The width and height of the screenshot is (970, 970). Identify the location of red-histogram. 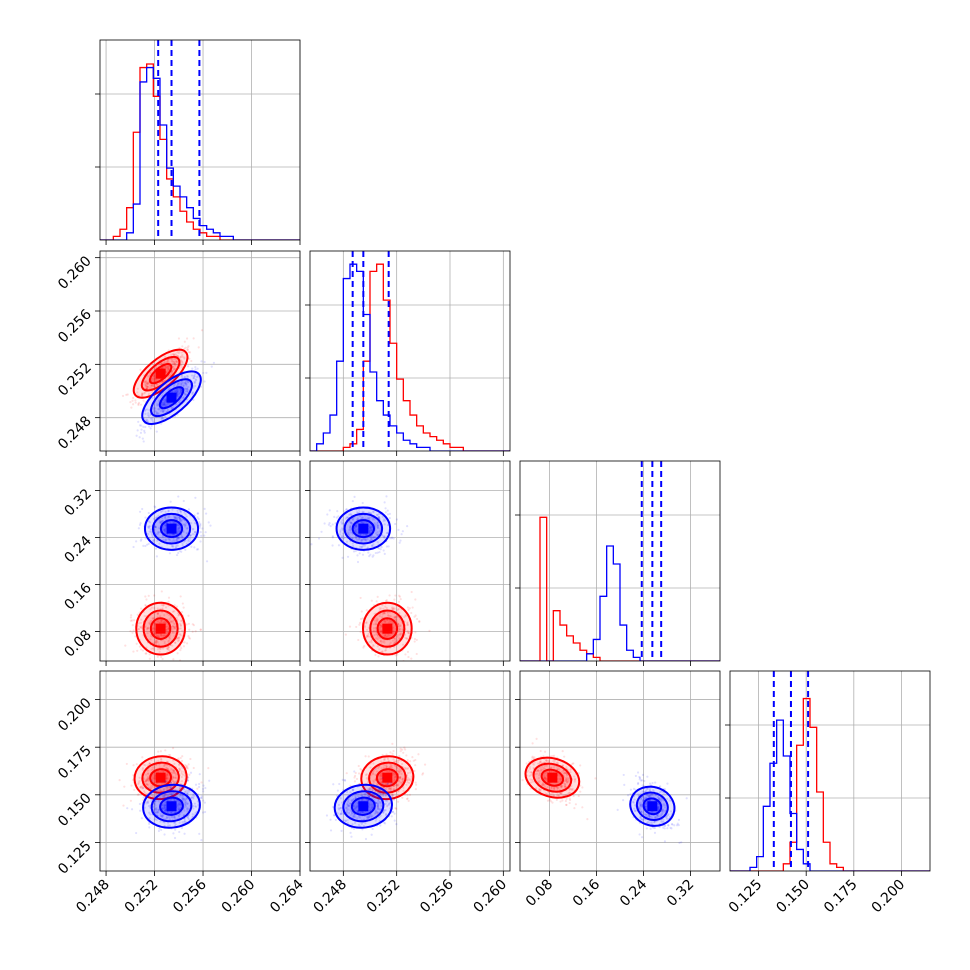
(200, 151).